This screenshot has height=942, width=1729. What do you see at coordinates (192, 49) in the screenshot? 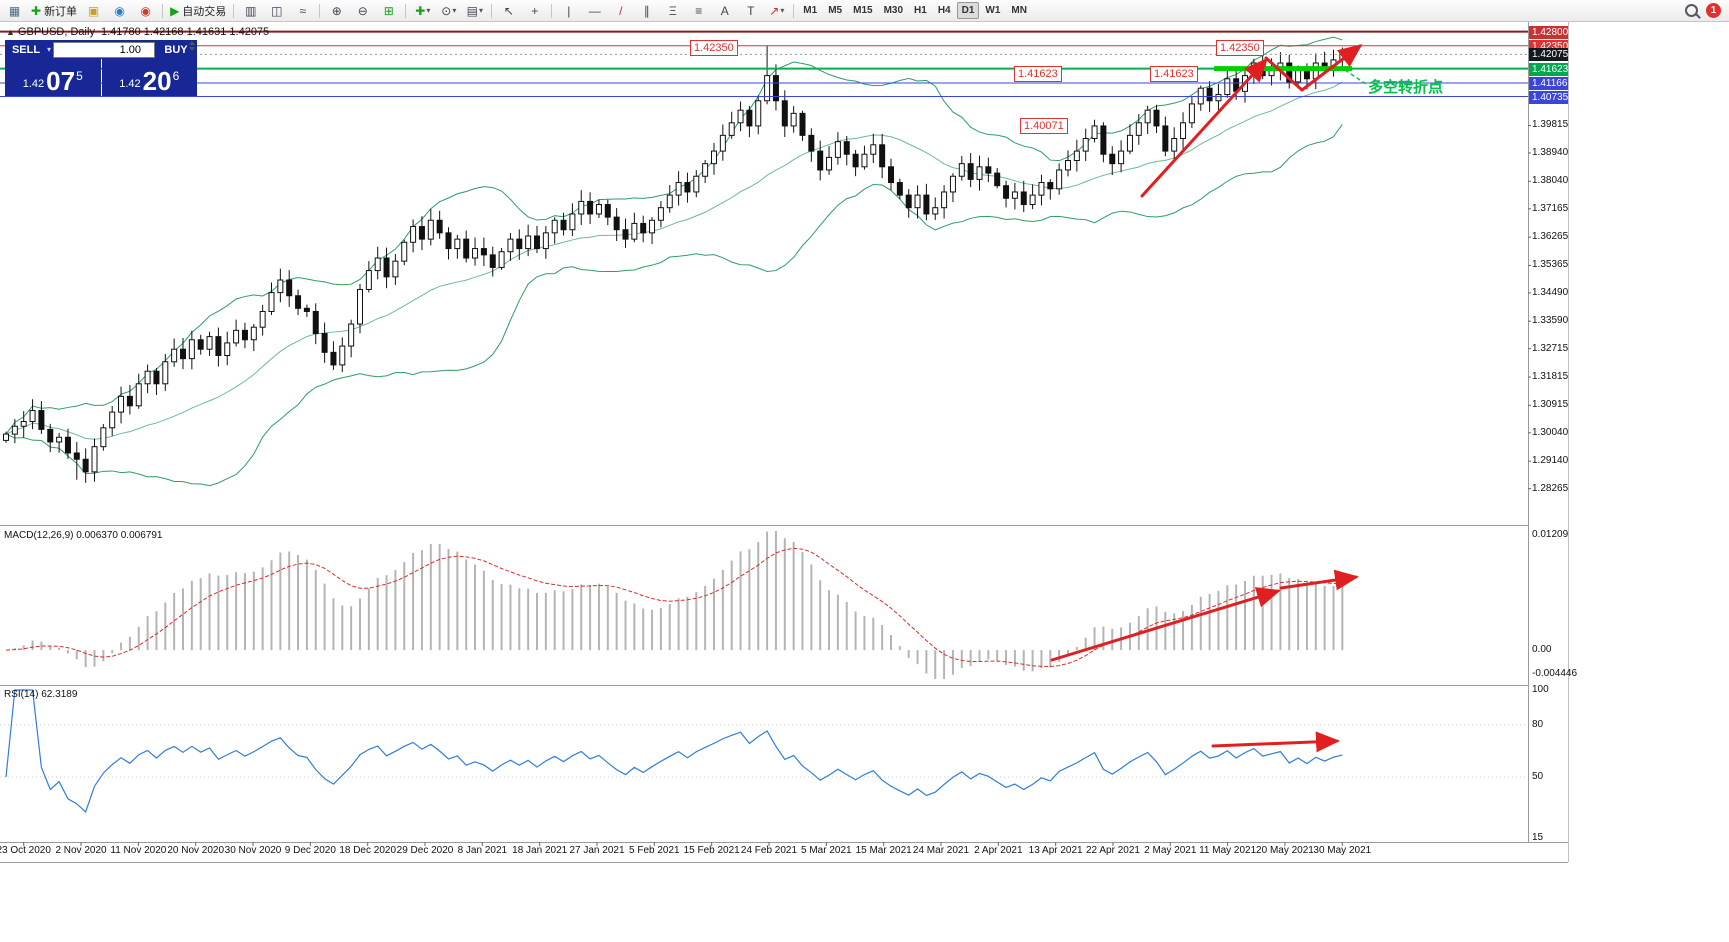
I see `volume-spinner-down-icon` at bounding box center [192, 49].